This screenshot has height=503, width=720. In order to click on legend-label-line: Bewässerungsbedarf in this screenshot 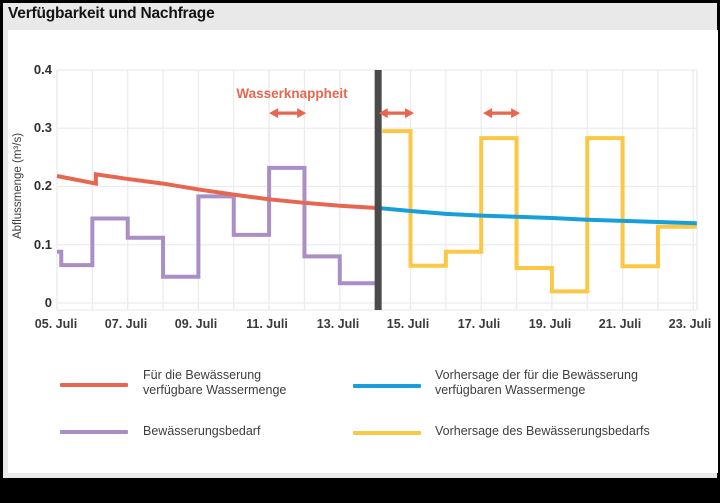, I will do `click(202, 431)`.